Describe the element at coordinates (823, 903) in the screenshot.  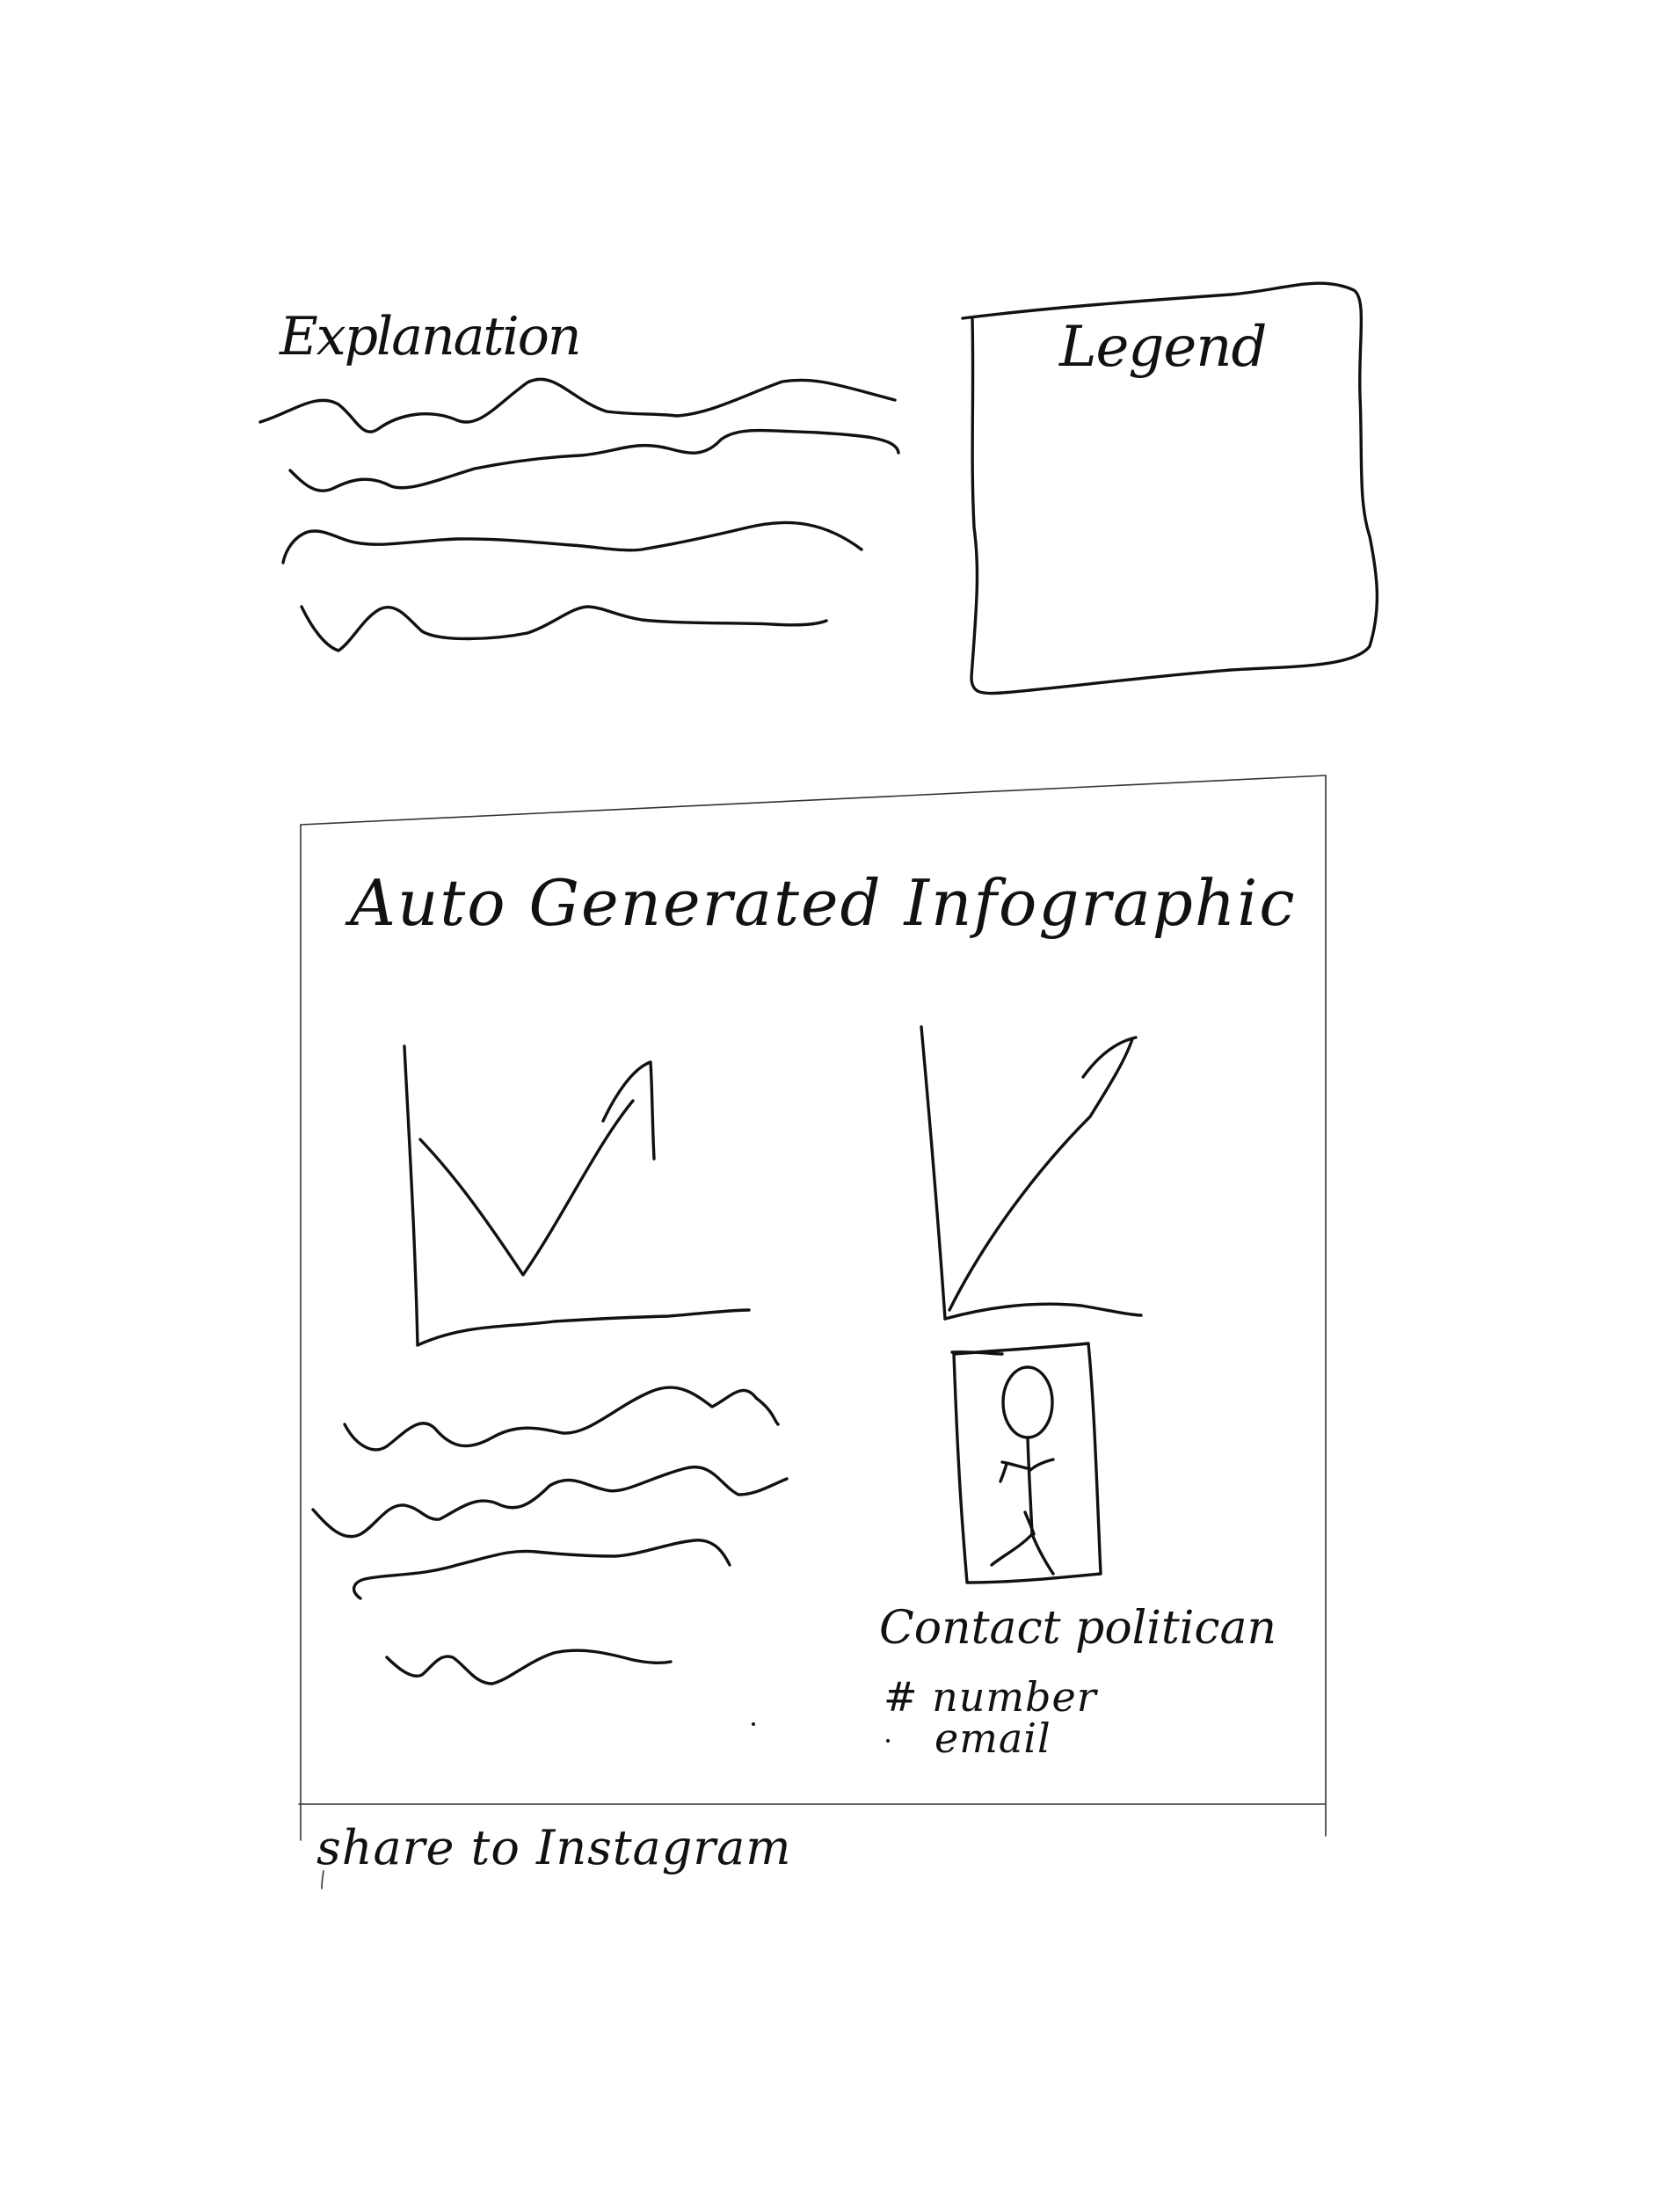
I see `infographic-title: Auto Generated Infographic` at that location.